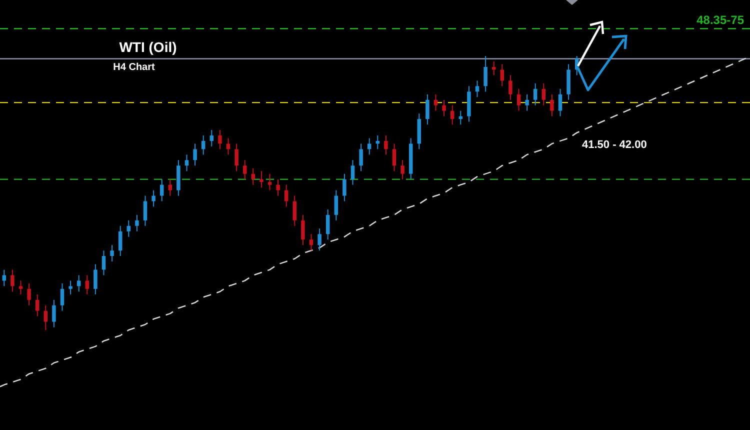 This screenshot has width=750, height=430. Describe the element at coordinates (614, 145) in the screenshot. I see `text: 41.50 - 42.00` at that location.